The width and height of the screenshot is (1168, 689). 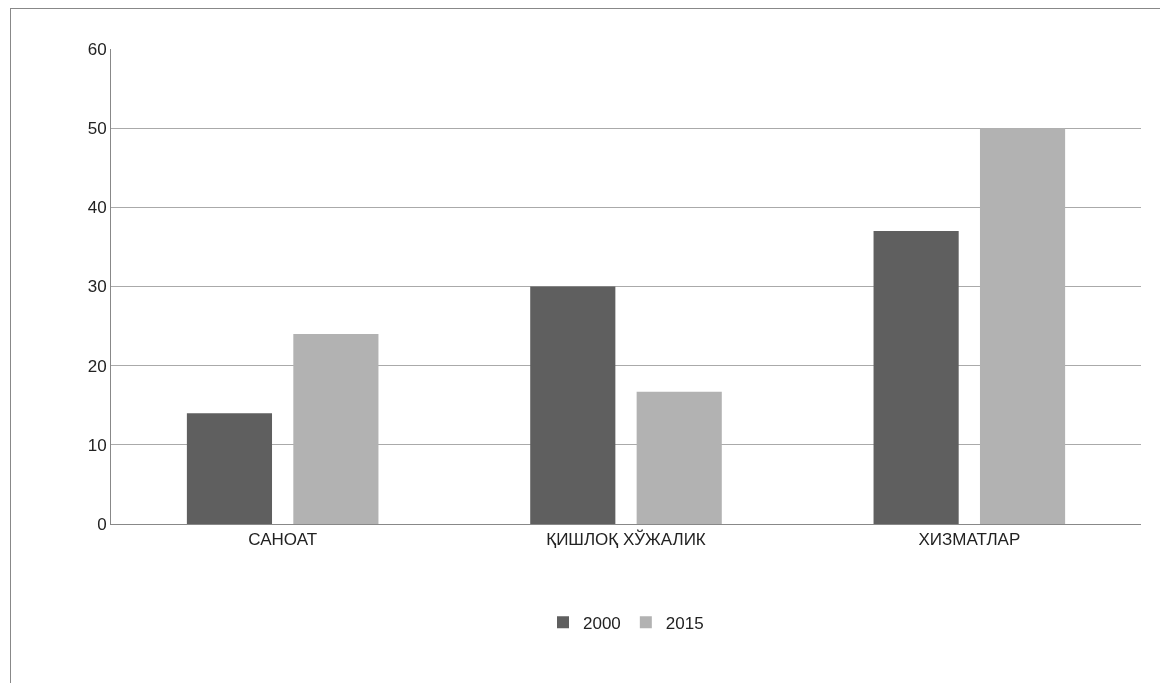 I want to click on y-tick-label: 20, so click(x=97, y=366).